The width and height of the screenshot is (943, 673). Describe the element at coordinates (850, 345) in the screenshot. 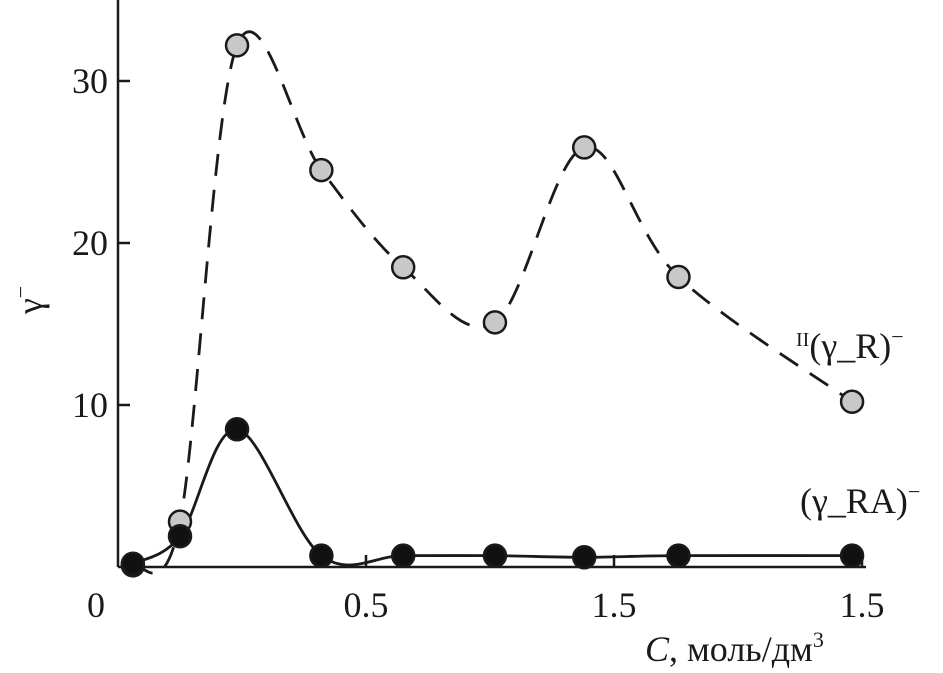

I see `series-label-gamma-r: II(γ_R)−` at that location.